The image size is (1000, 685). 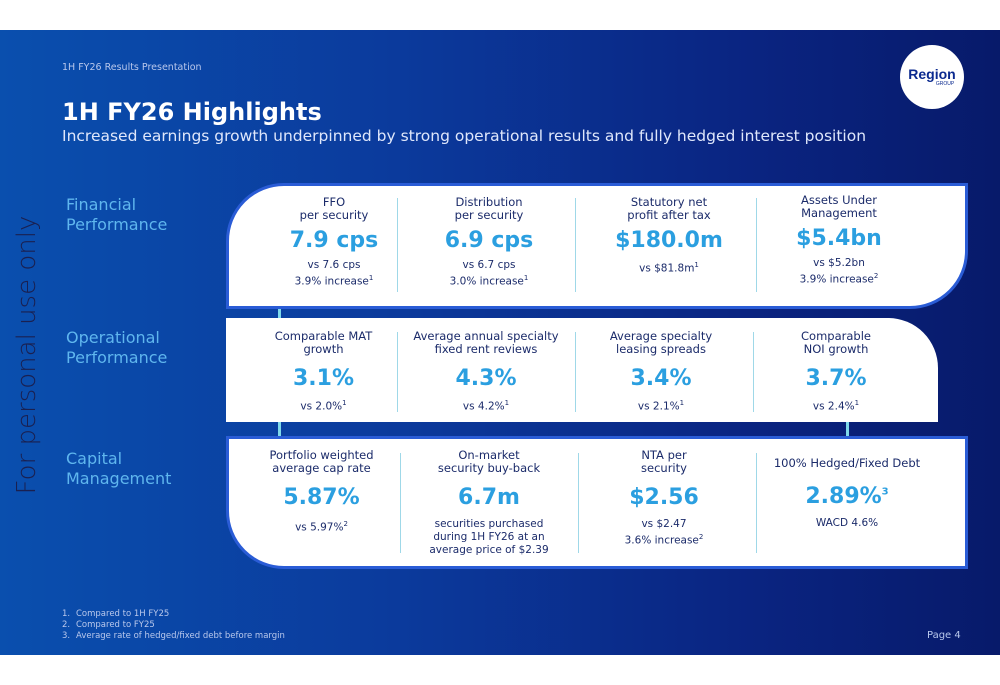 I want to click on metric-noi-growth: Comparable NOI growth 3.7% vs 2.4%1, so click(x=836, y=370).